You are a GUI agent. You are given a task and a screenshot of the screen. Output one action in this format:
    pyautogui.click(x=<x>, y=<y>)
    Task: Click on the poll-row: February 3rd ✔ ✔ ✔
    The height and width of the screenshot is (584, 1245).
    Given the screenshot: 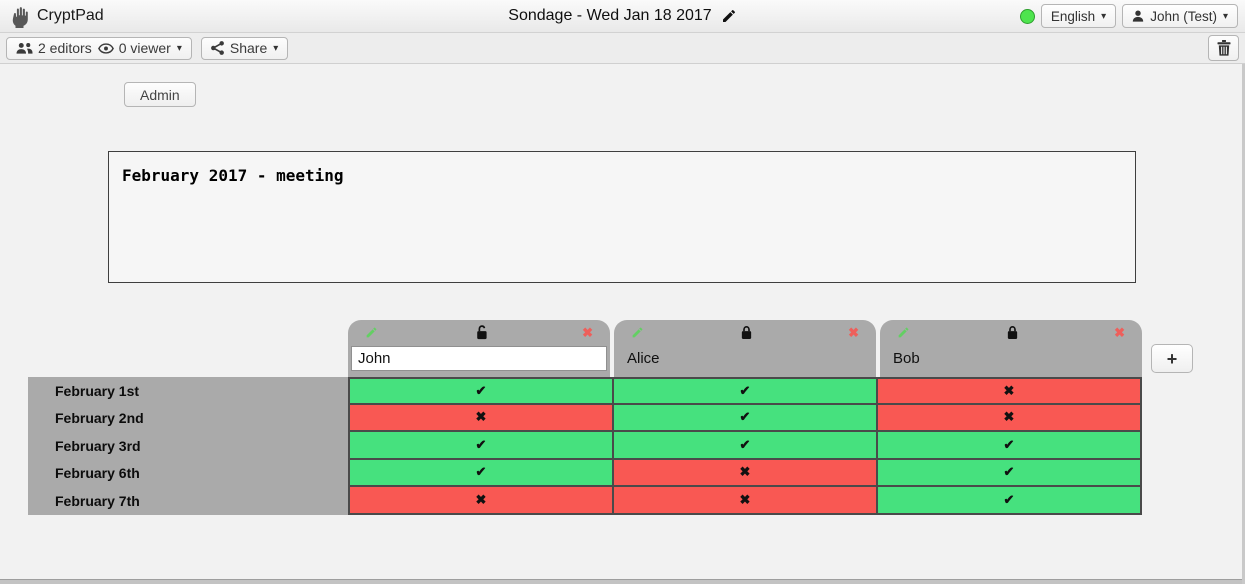 What is the action you would take?
    pyautogui.click(x=618, y=446)
    